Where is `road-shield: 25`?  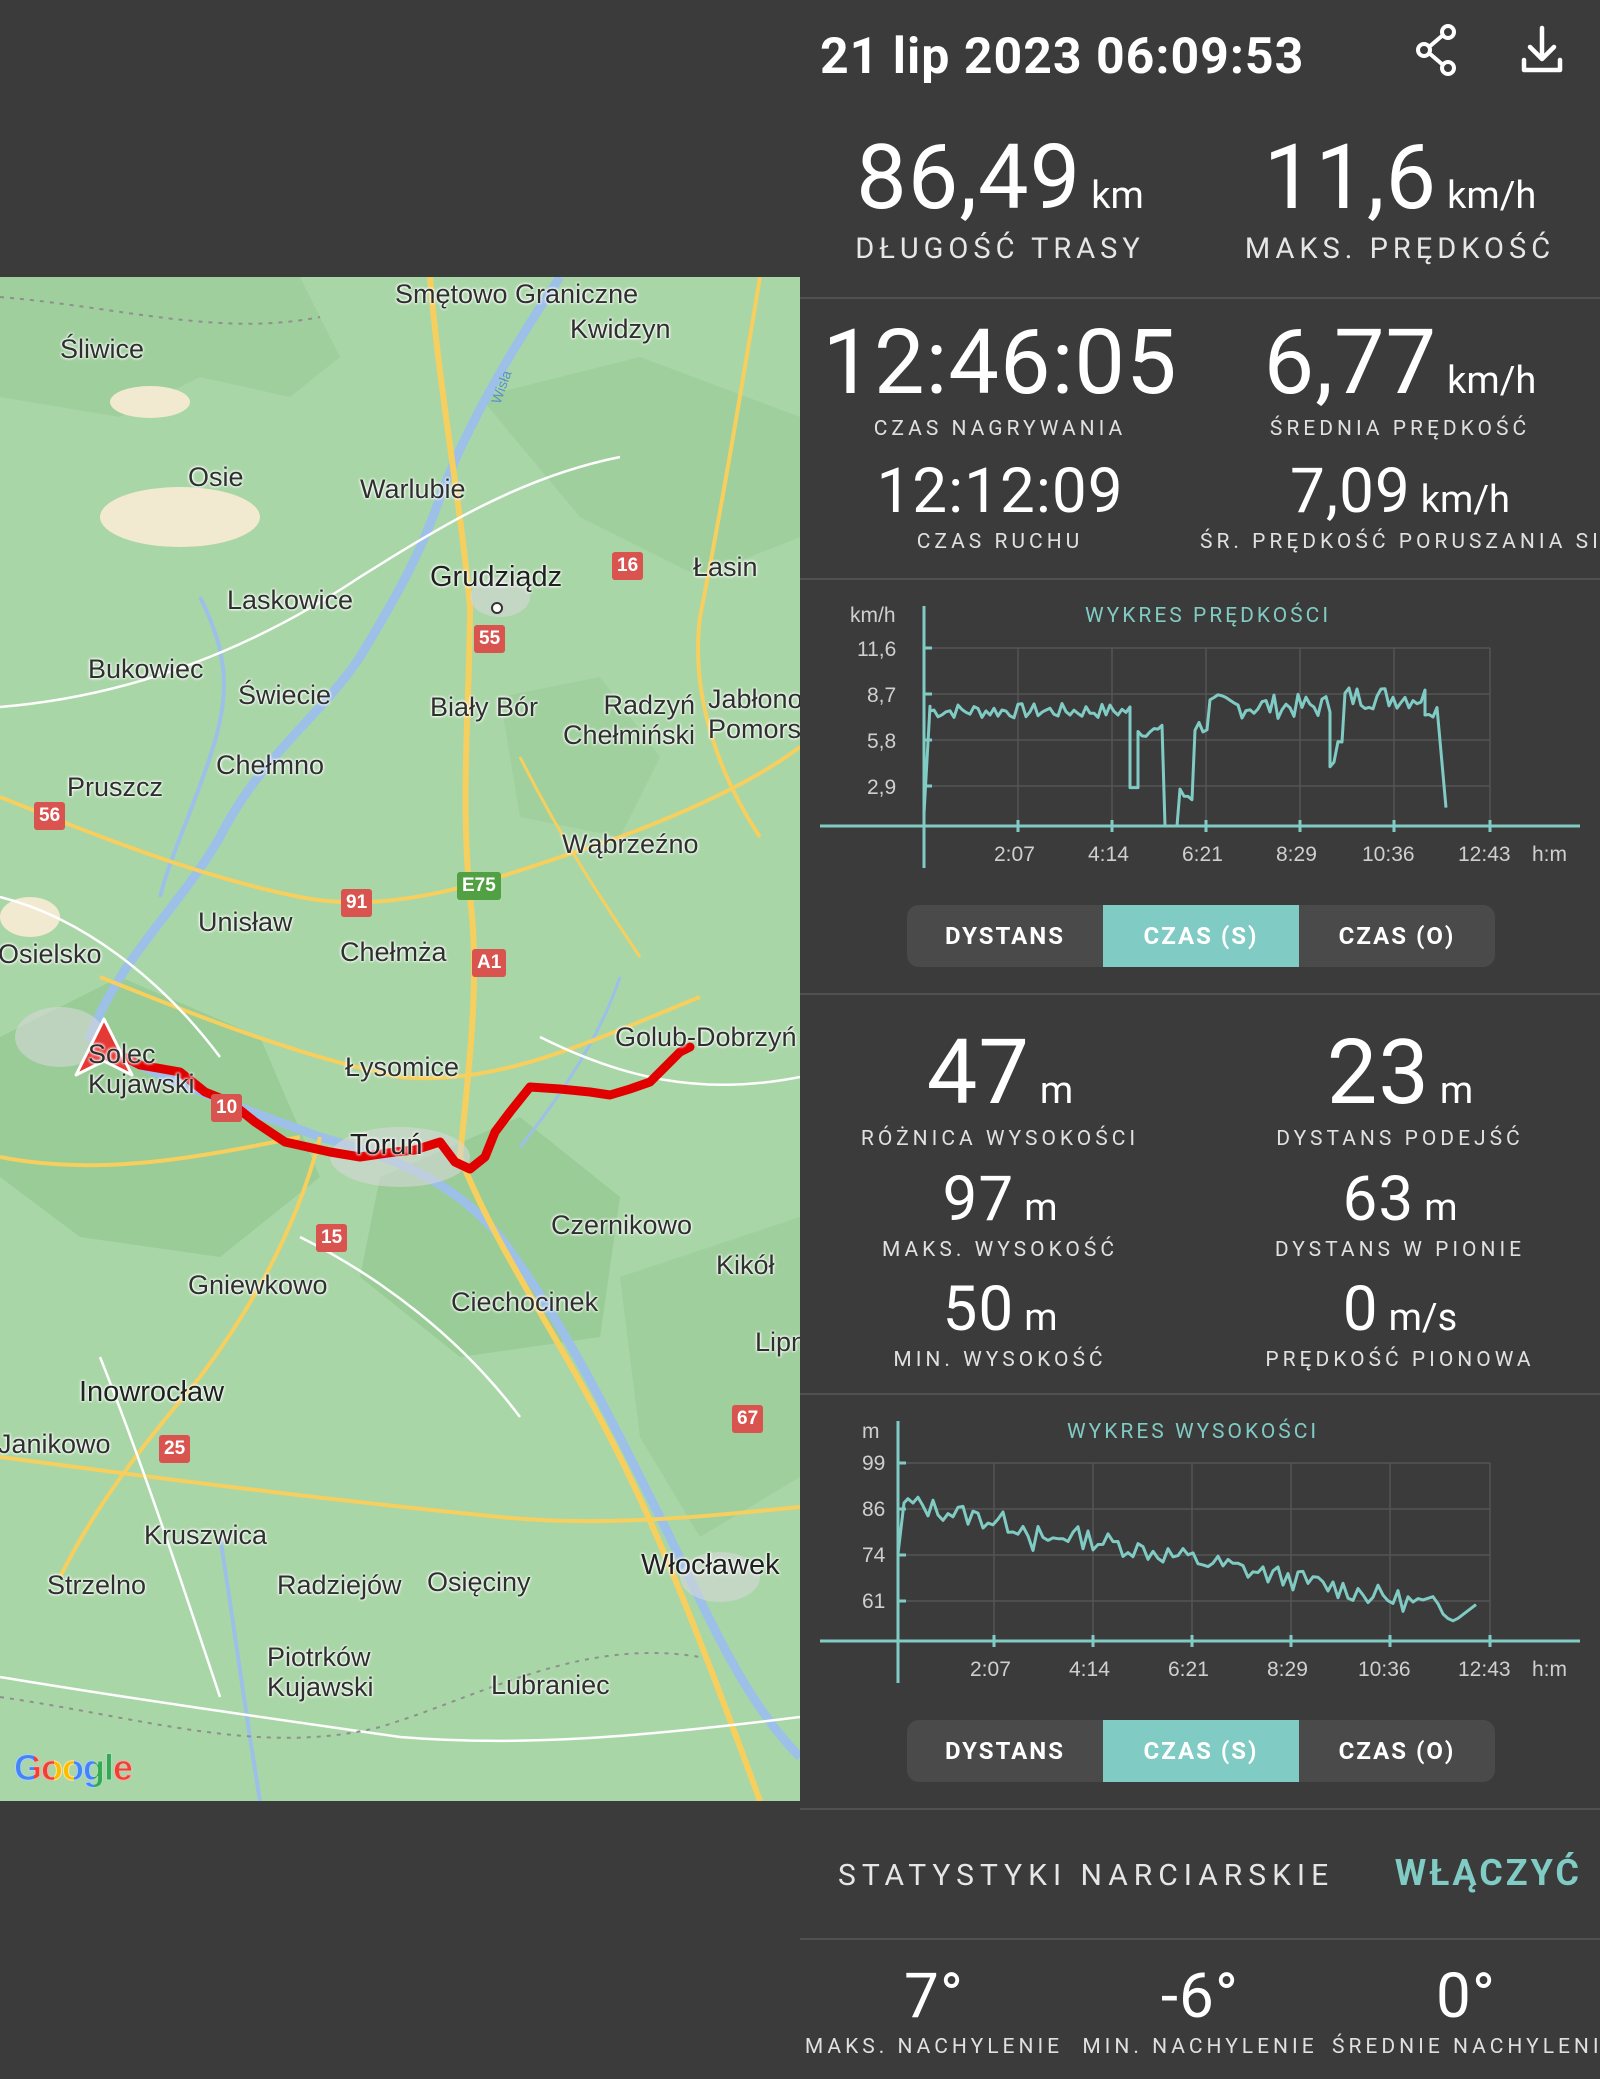 road-shield: 25 is located at coordinates (175, 1449).